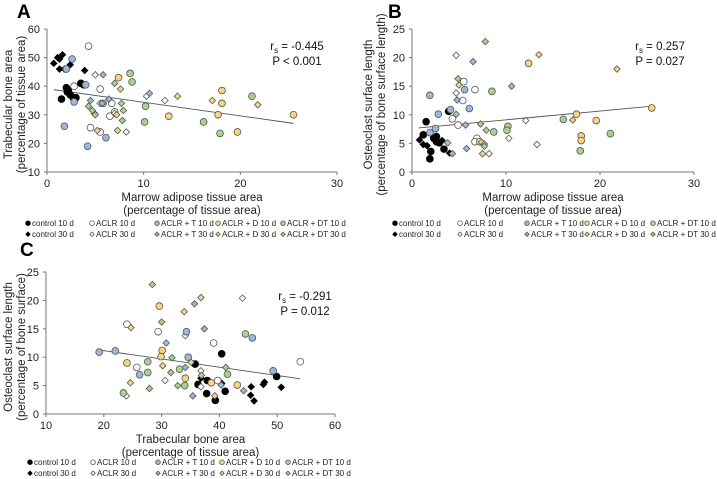 Image resolution: width=717 pixels, height=479 pixels. I want to click on p-value: P < 0.001, so click(296, 62).